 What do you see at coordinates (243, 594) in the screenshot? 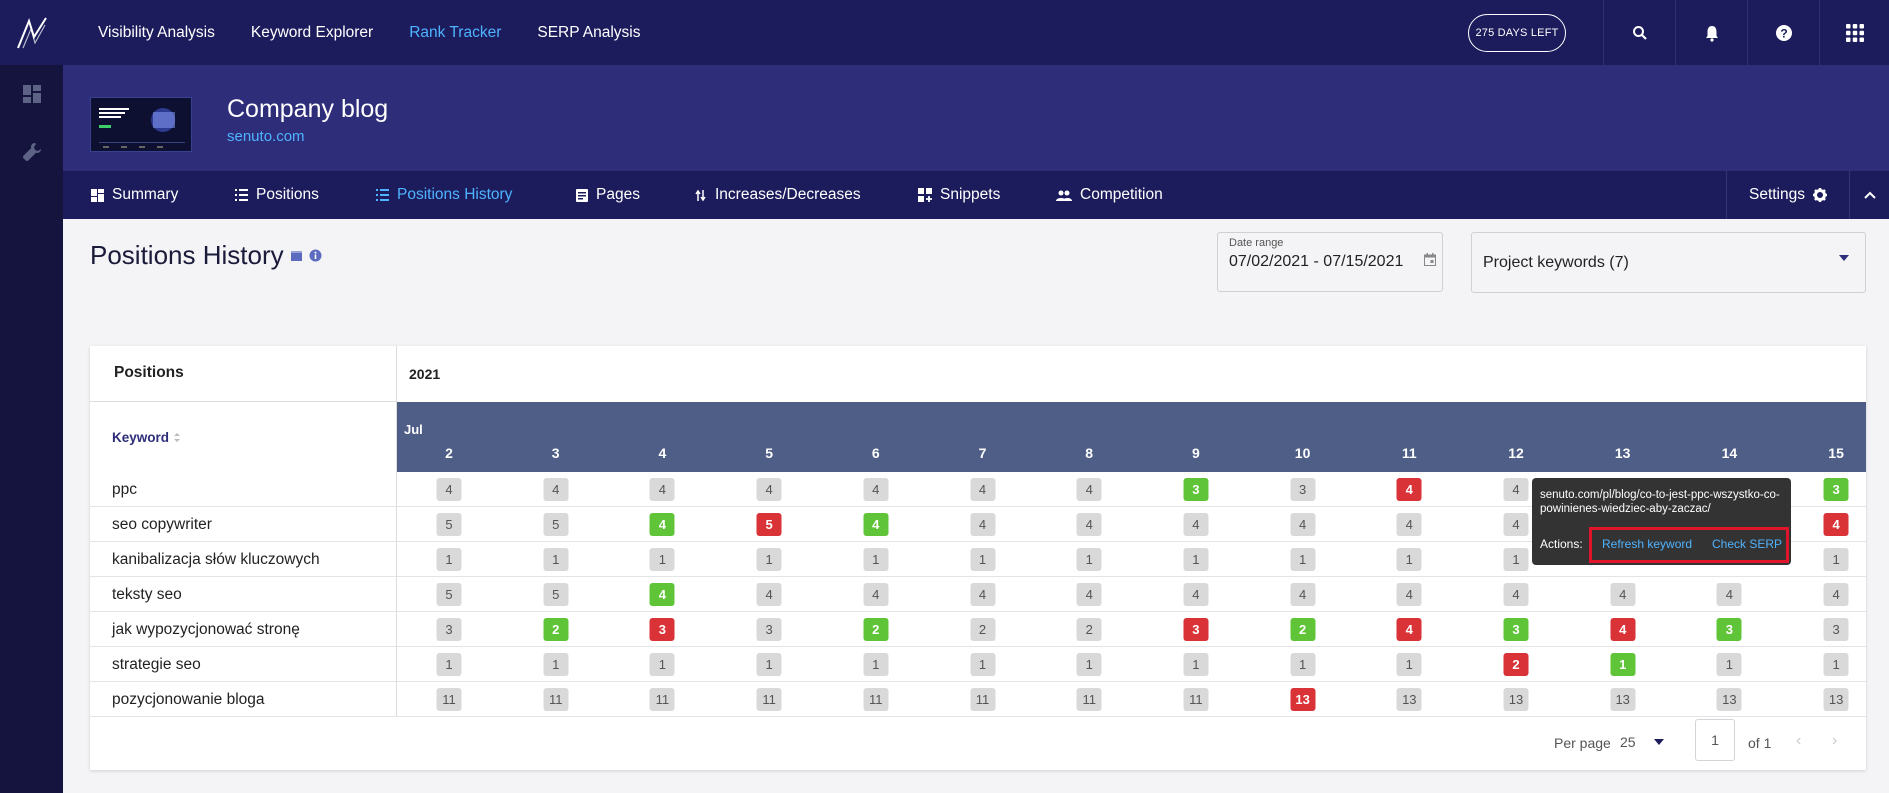
I see `keyword-cell: teksty seo` at bounding box center [243, 594].